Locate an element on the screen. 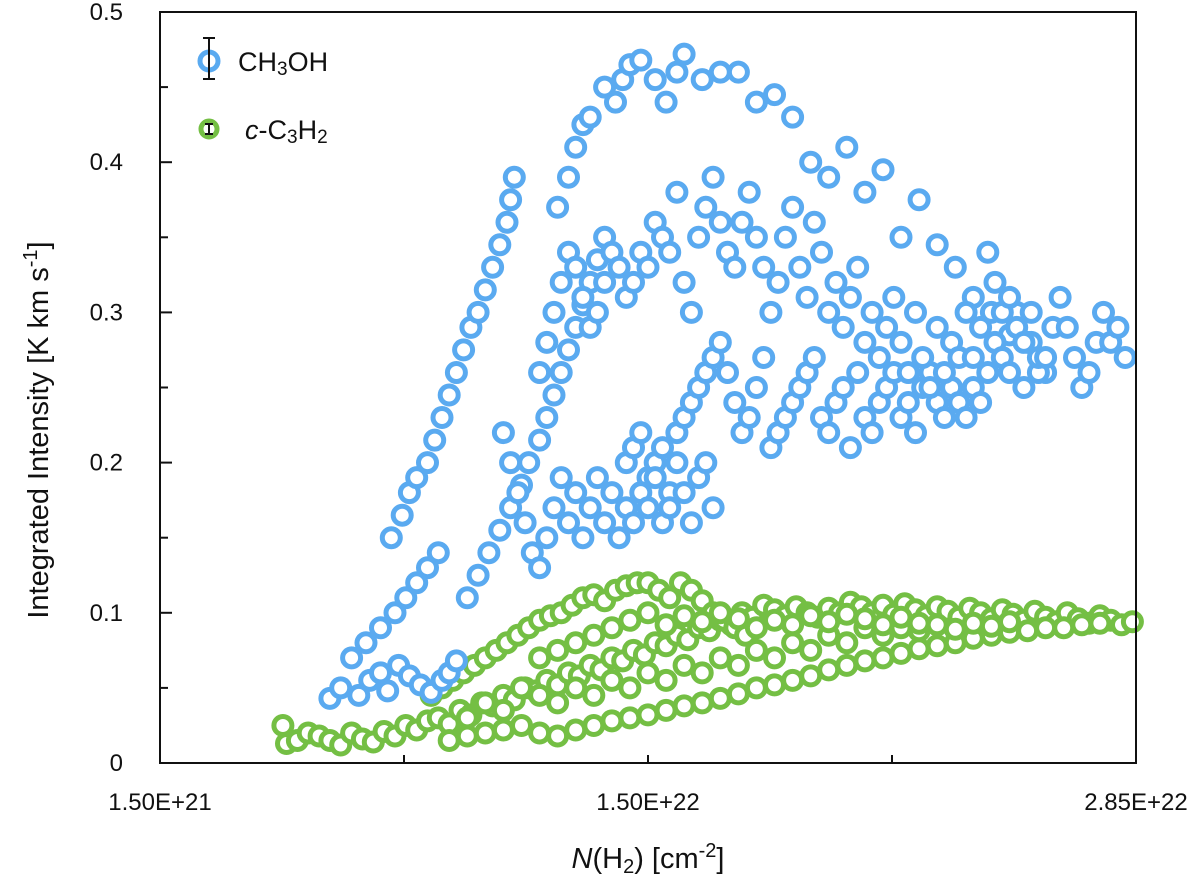 The height and width of the screenshot is (883, 1200). legend-errorbar-icon is located at coordinates (209, 58).